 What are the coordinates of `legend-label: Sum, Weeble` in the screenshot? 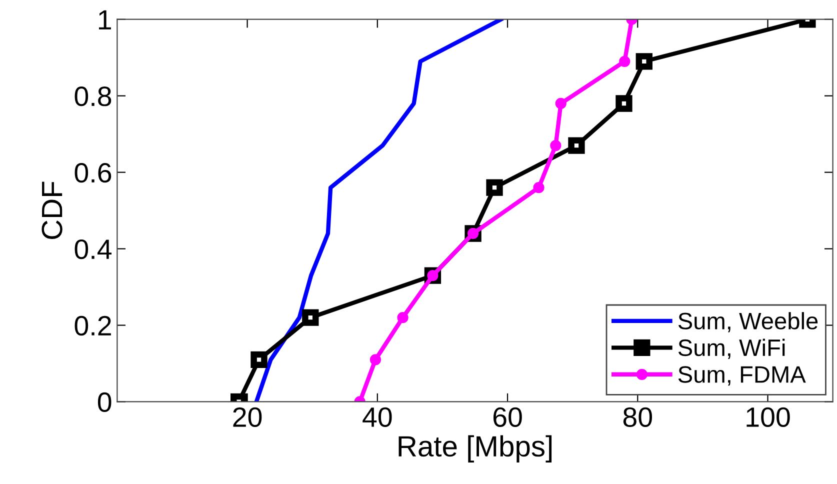 It's located at (748, 322).